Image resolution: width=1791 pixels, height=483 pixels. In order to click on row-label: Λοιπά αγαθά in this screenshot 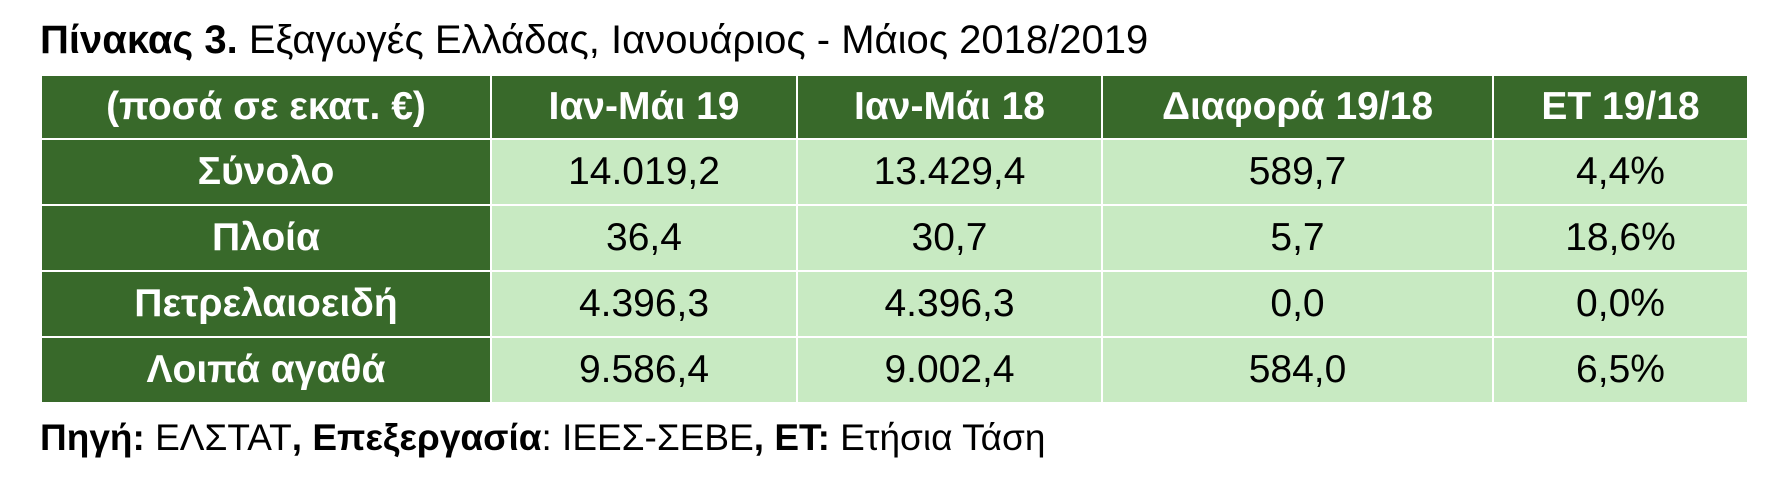, I will do `click(266, 370)`.